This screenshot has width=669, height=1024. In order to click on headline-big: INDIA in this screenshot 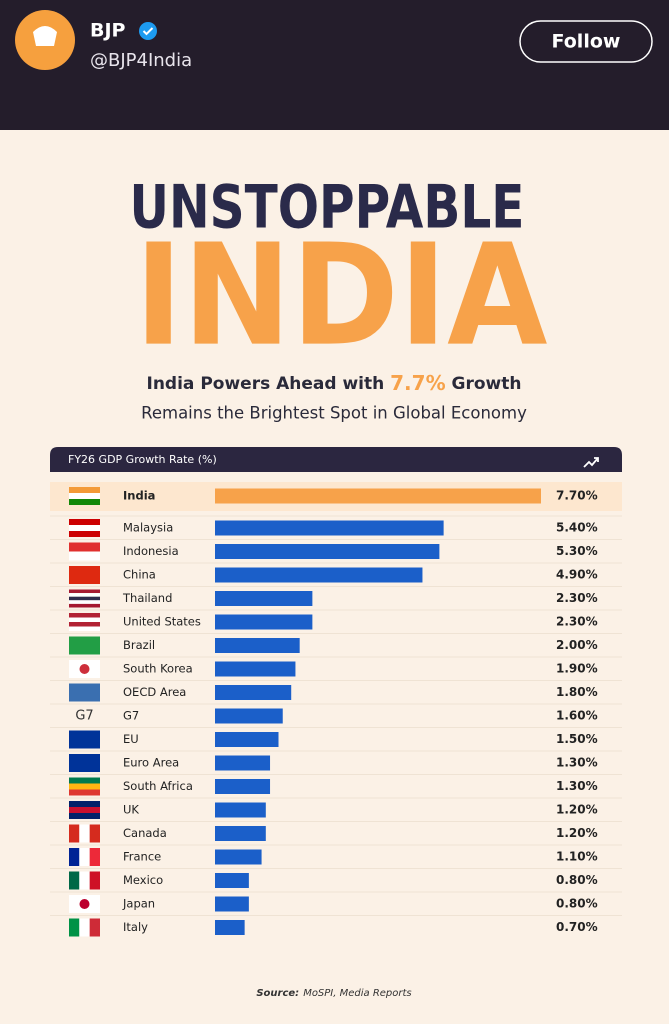, I will do `click(341, 296)`.